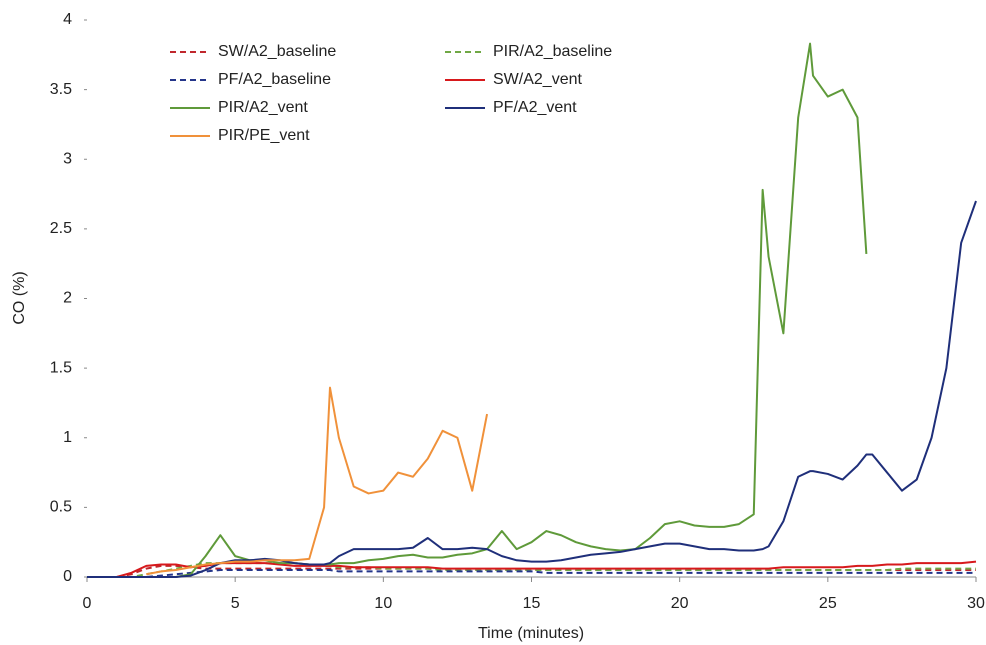 The height and width of the screenshot is (645, 986). What do you see at coordinates (552, 51) in the screenshot?
I see `legend-label: PIR/A2_baseline` at bounding box center [552, 51].